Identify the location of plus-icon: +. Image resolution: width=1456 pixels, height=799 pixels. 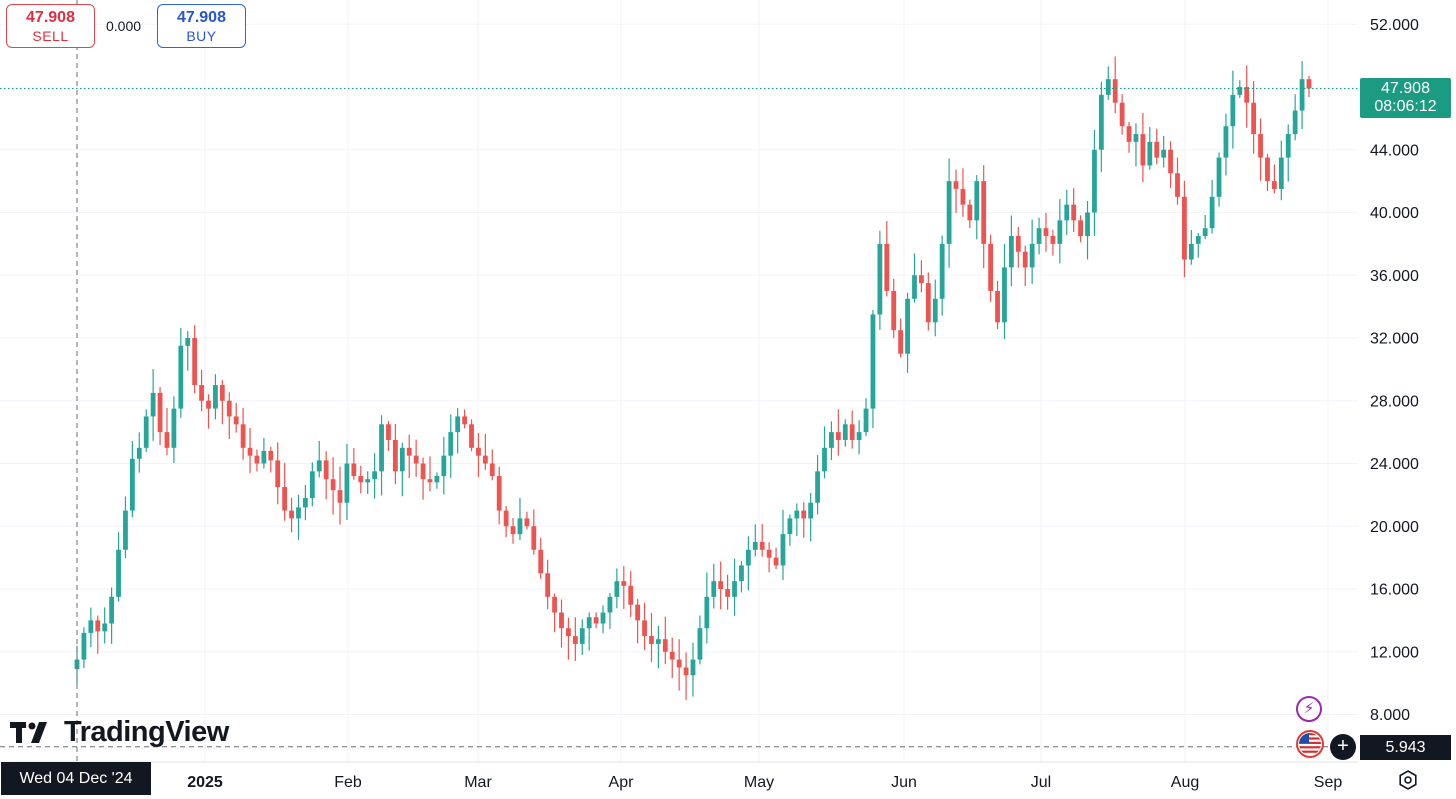
(1343, 747).